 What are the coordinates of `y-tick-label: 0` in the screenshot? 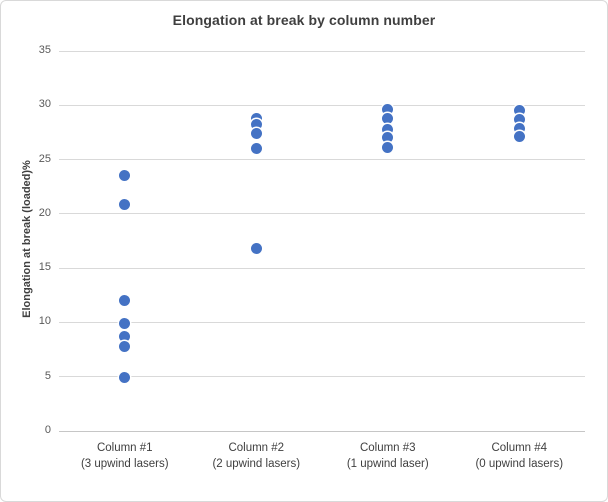 It's located at (47, 430).